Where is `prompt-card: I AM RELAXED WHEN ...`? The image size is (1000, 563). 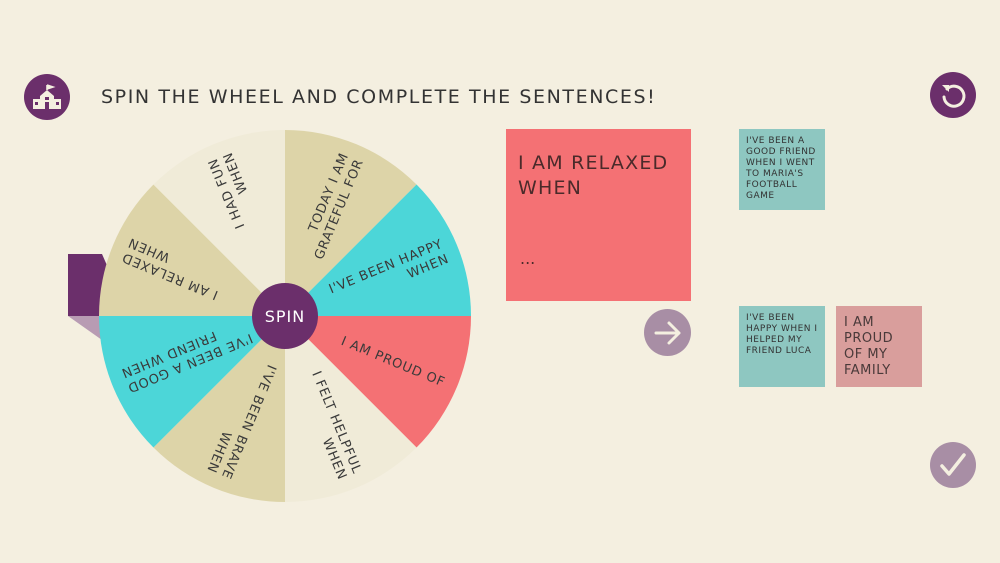
prompt-card: I AM RELAXED WHEN ... is located at coordinates (598, 215).